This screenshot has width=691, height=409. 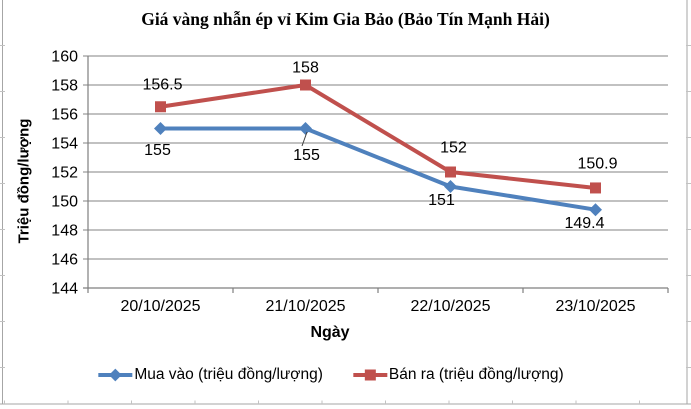 What do you see at coordinates (304, 139) in the screenshot?
I see `label-leader-line` at bounding box center [304, 139].